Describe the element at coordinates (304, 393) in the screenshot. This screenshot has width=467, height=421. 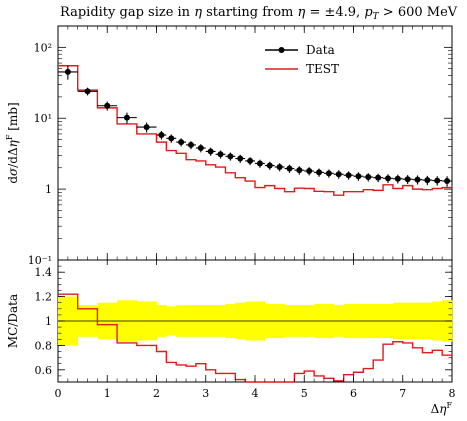
I see `x-tick-label: 5` at that location.